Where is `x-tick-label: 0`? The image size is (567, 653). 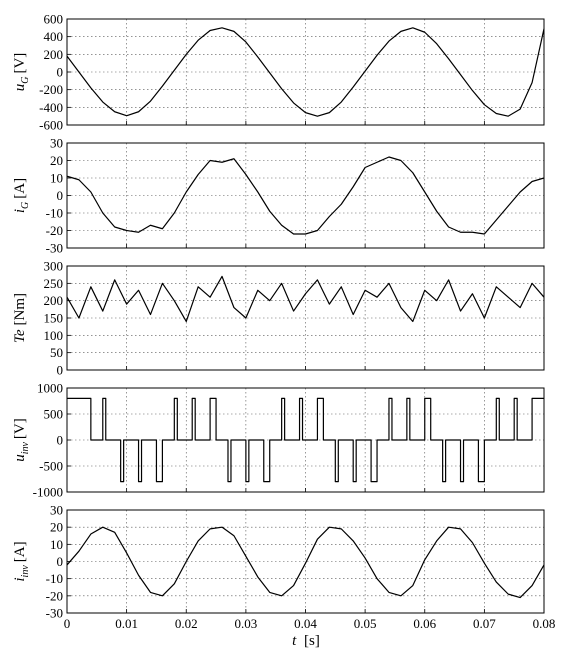 x-tick-label: 0 is located at coordinates (67, 623).